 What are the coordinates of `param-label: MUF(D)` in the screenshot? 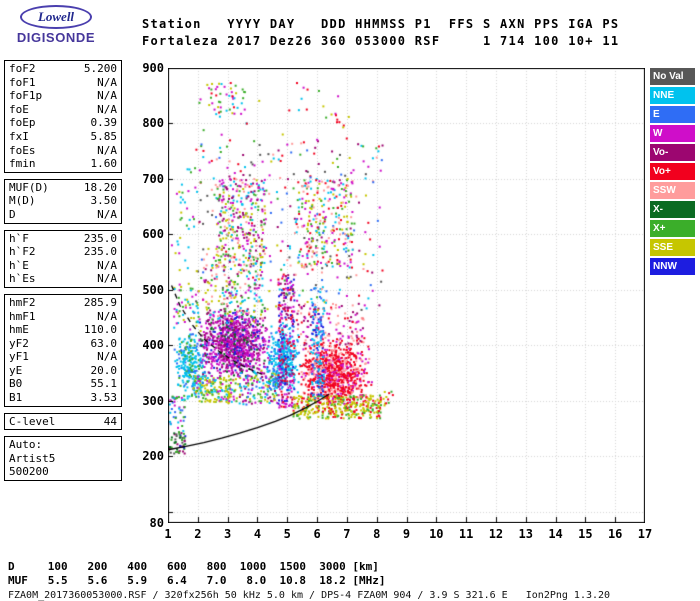 It's located at (29, 187).